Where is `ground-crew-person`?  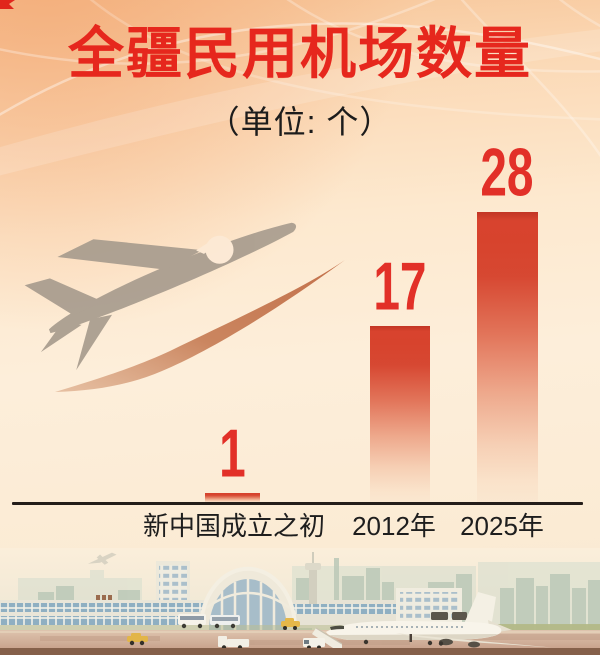 ground-crew-person is located at coordinates (410, 638).